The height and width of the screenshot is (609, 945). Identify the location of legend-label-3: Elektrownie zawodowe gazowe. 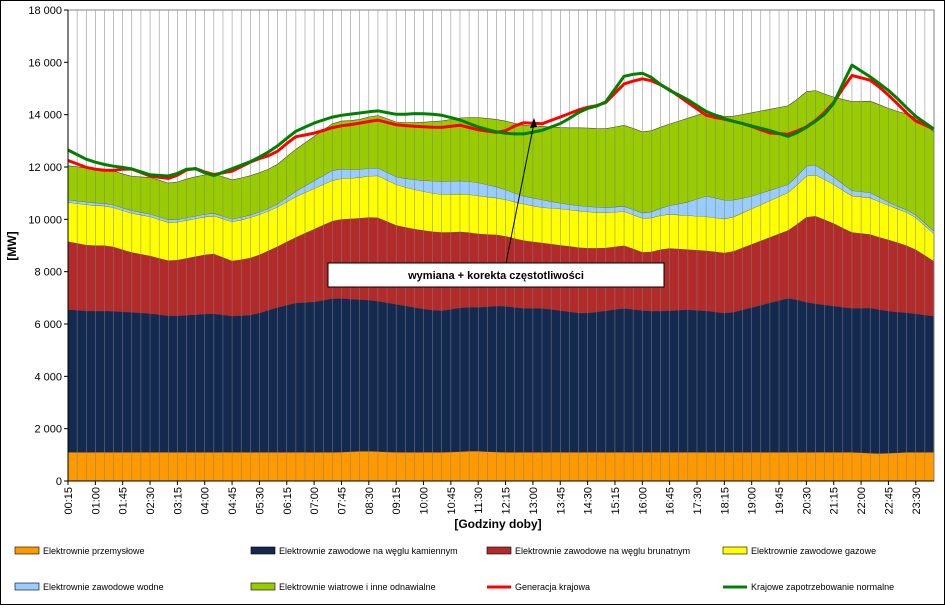
(813, 551).